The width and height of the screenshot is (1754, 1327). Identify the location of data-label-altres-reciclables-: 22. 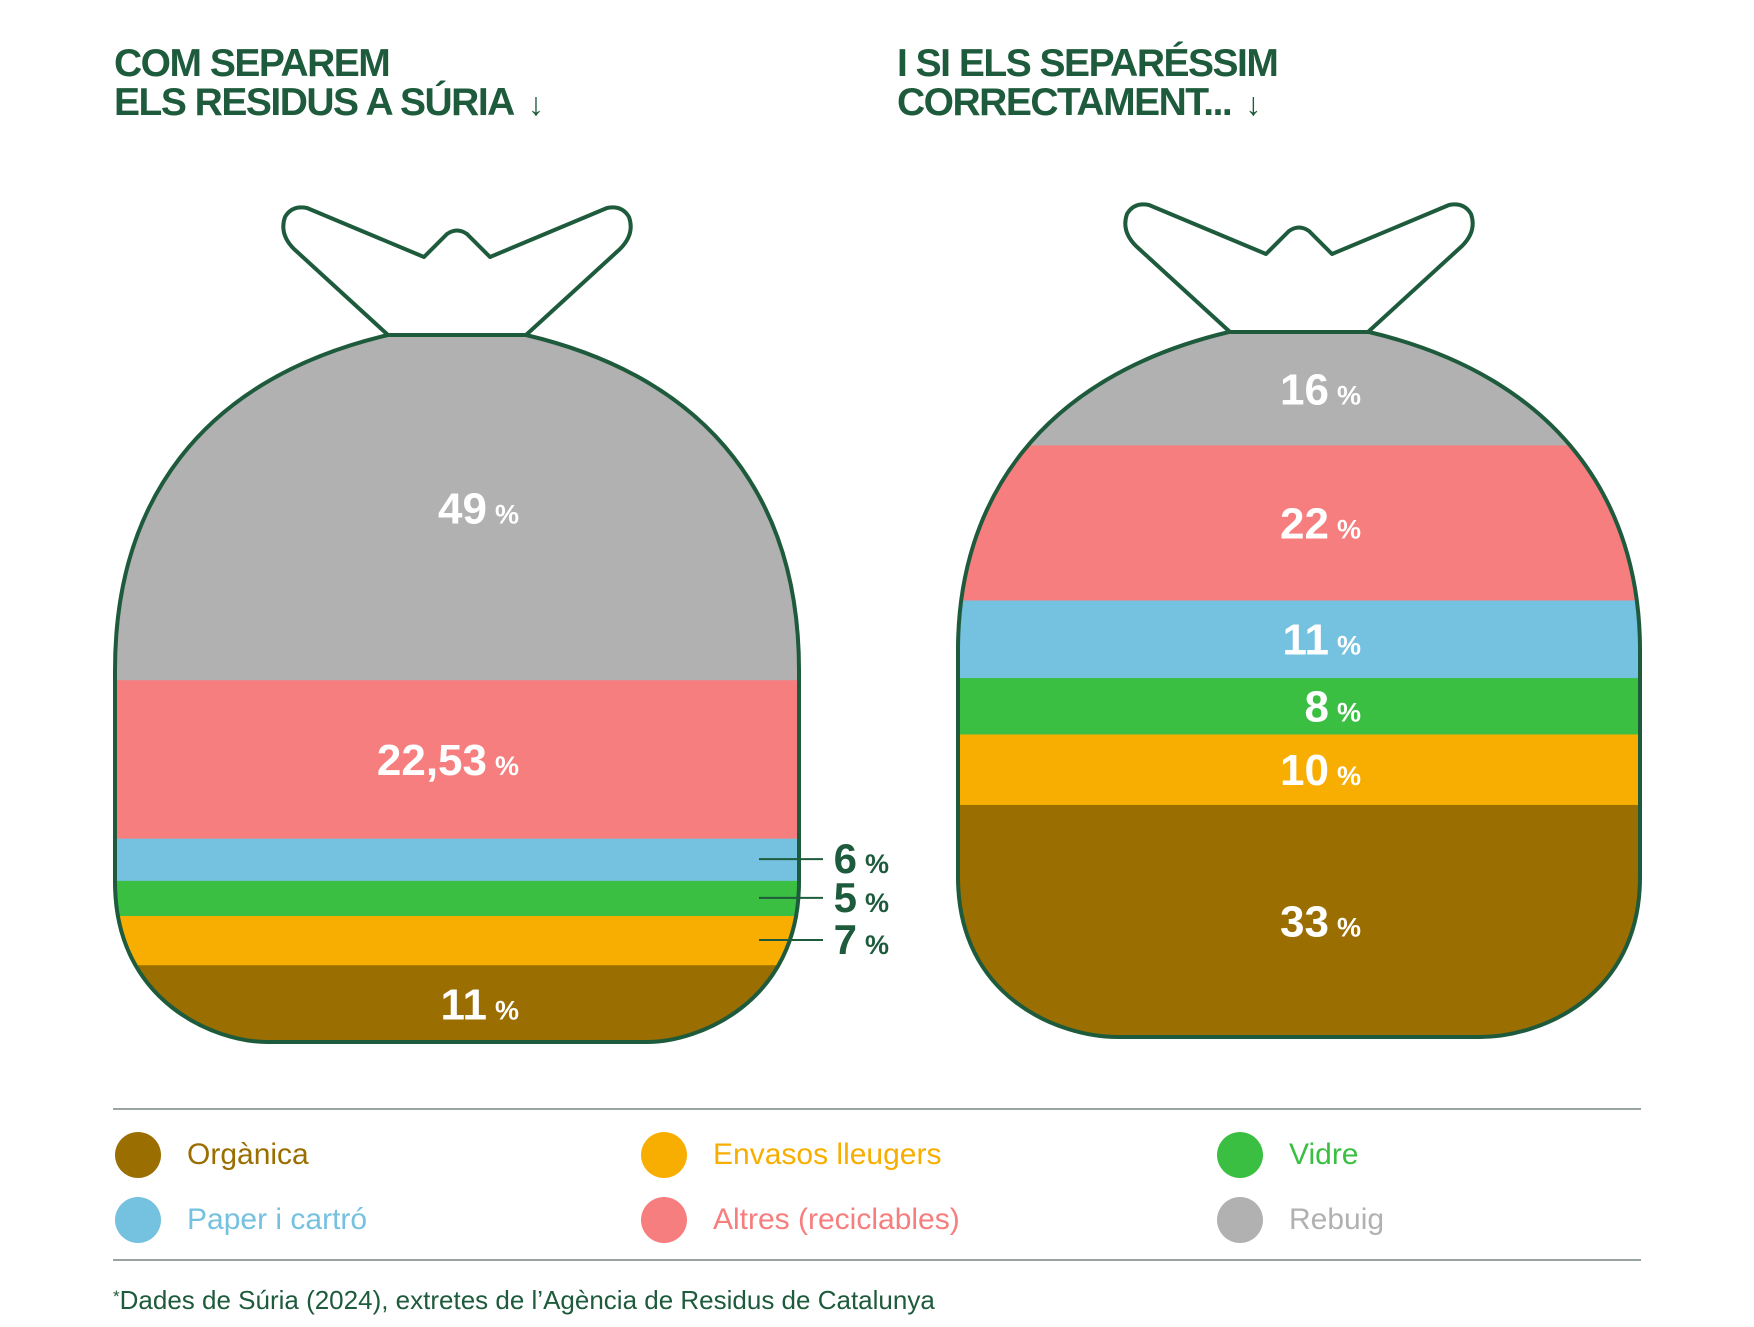
(1304, 523).